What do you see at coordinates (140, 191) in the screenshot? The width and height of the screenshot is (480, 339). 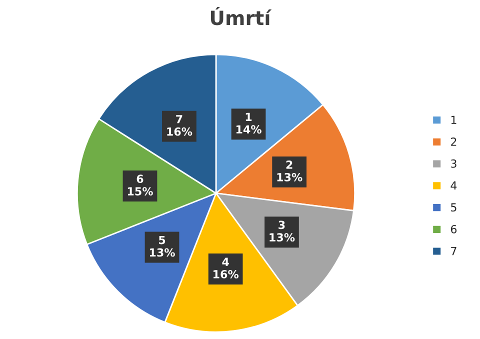 I see `data-label: 15%` at bounding box center [140, 191].